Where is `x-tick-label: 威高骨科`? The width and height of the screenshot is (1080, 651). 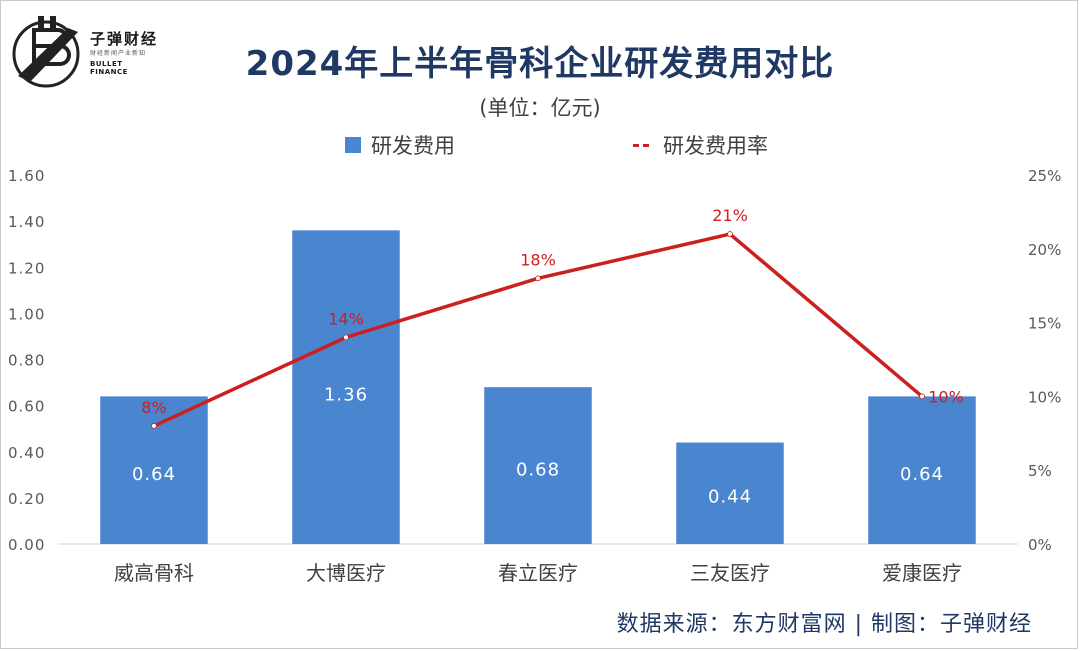
x-tick-label: 威高骨科 is located at coordinates (154, 573).